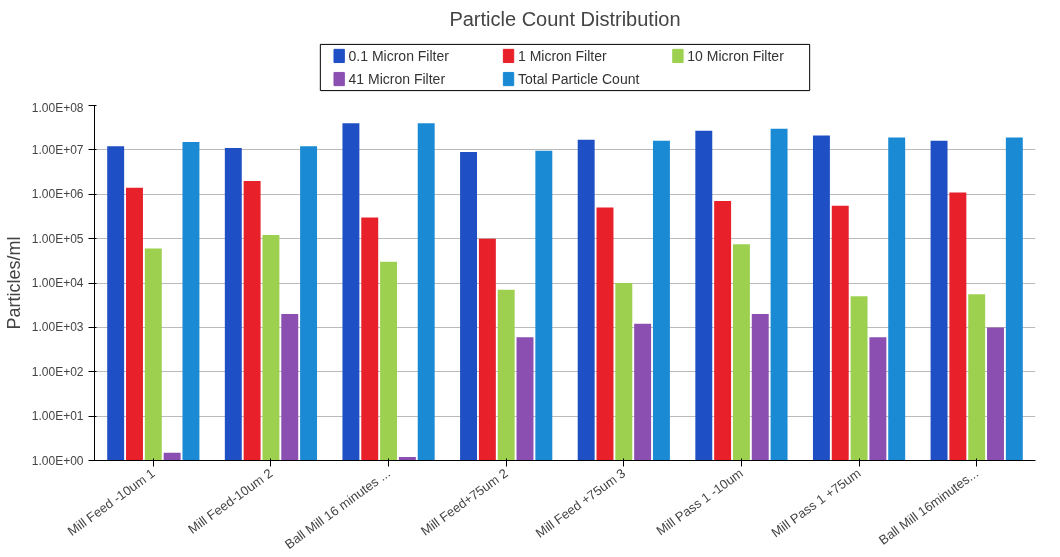  What do you see at coordinates (397, 79) in the screenshot?
I see `legend-label: 41 Micron Filter` at bounding box center [397, 79].